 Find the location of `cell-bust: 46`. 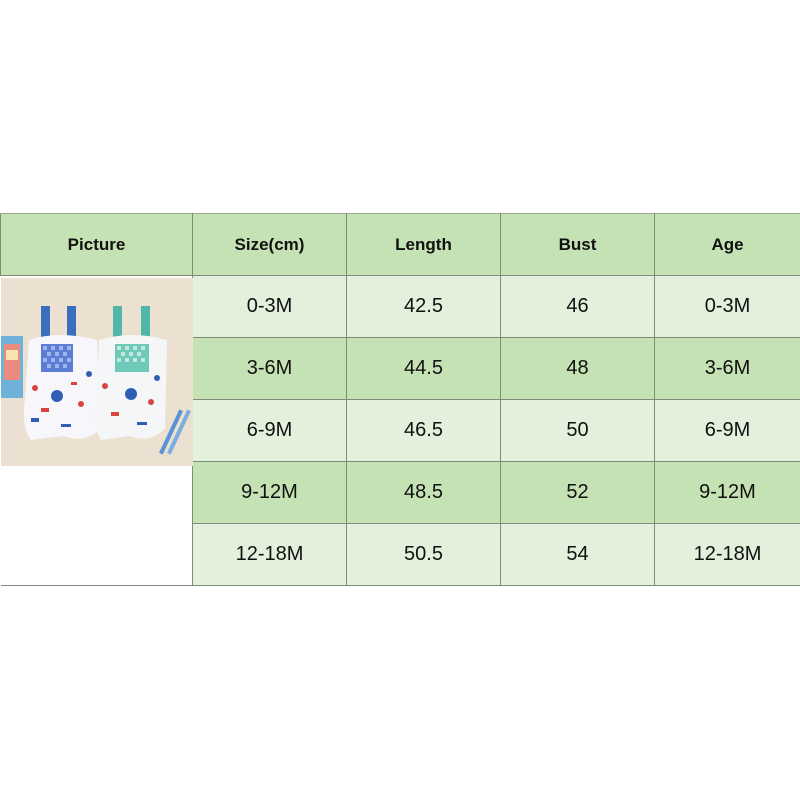

cell-bust: 46 is located at coordinates (577, 306).